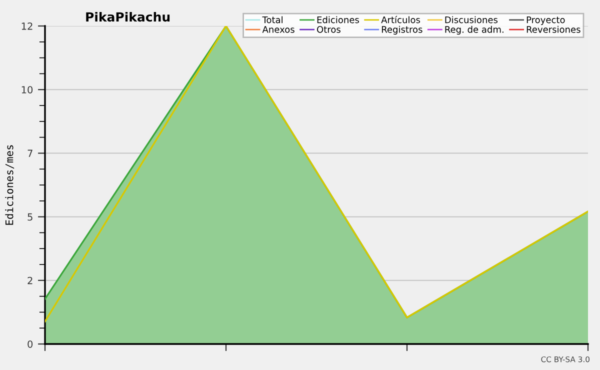  I want to click on y-tick-label: 0, so click(30, 344).